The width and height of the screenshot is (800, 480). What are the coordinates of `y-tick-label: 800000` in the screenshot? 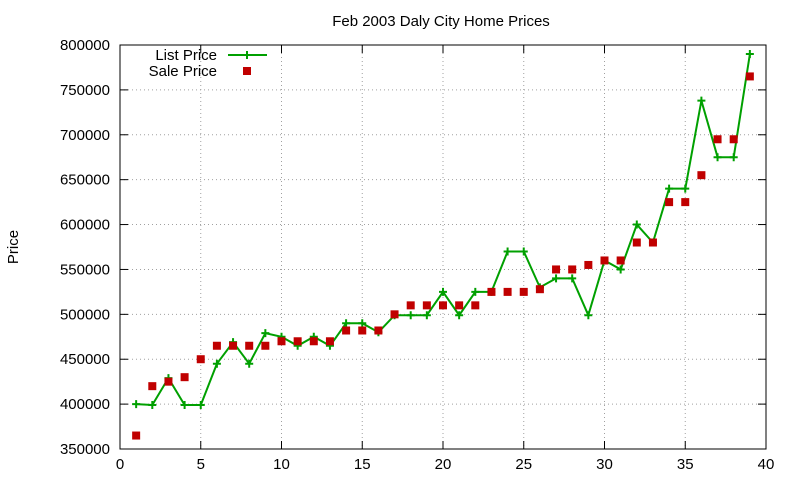 It's located at (85, 45).